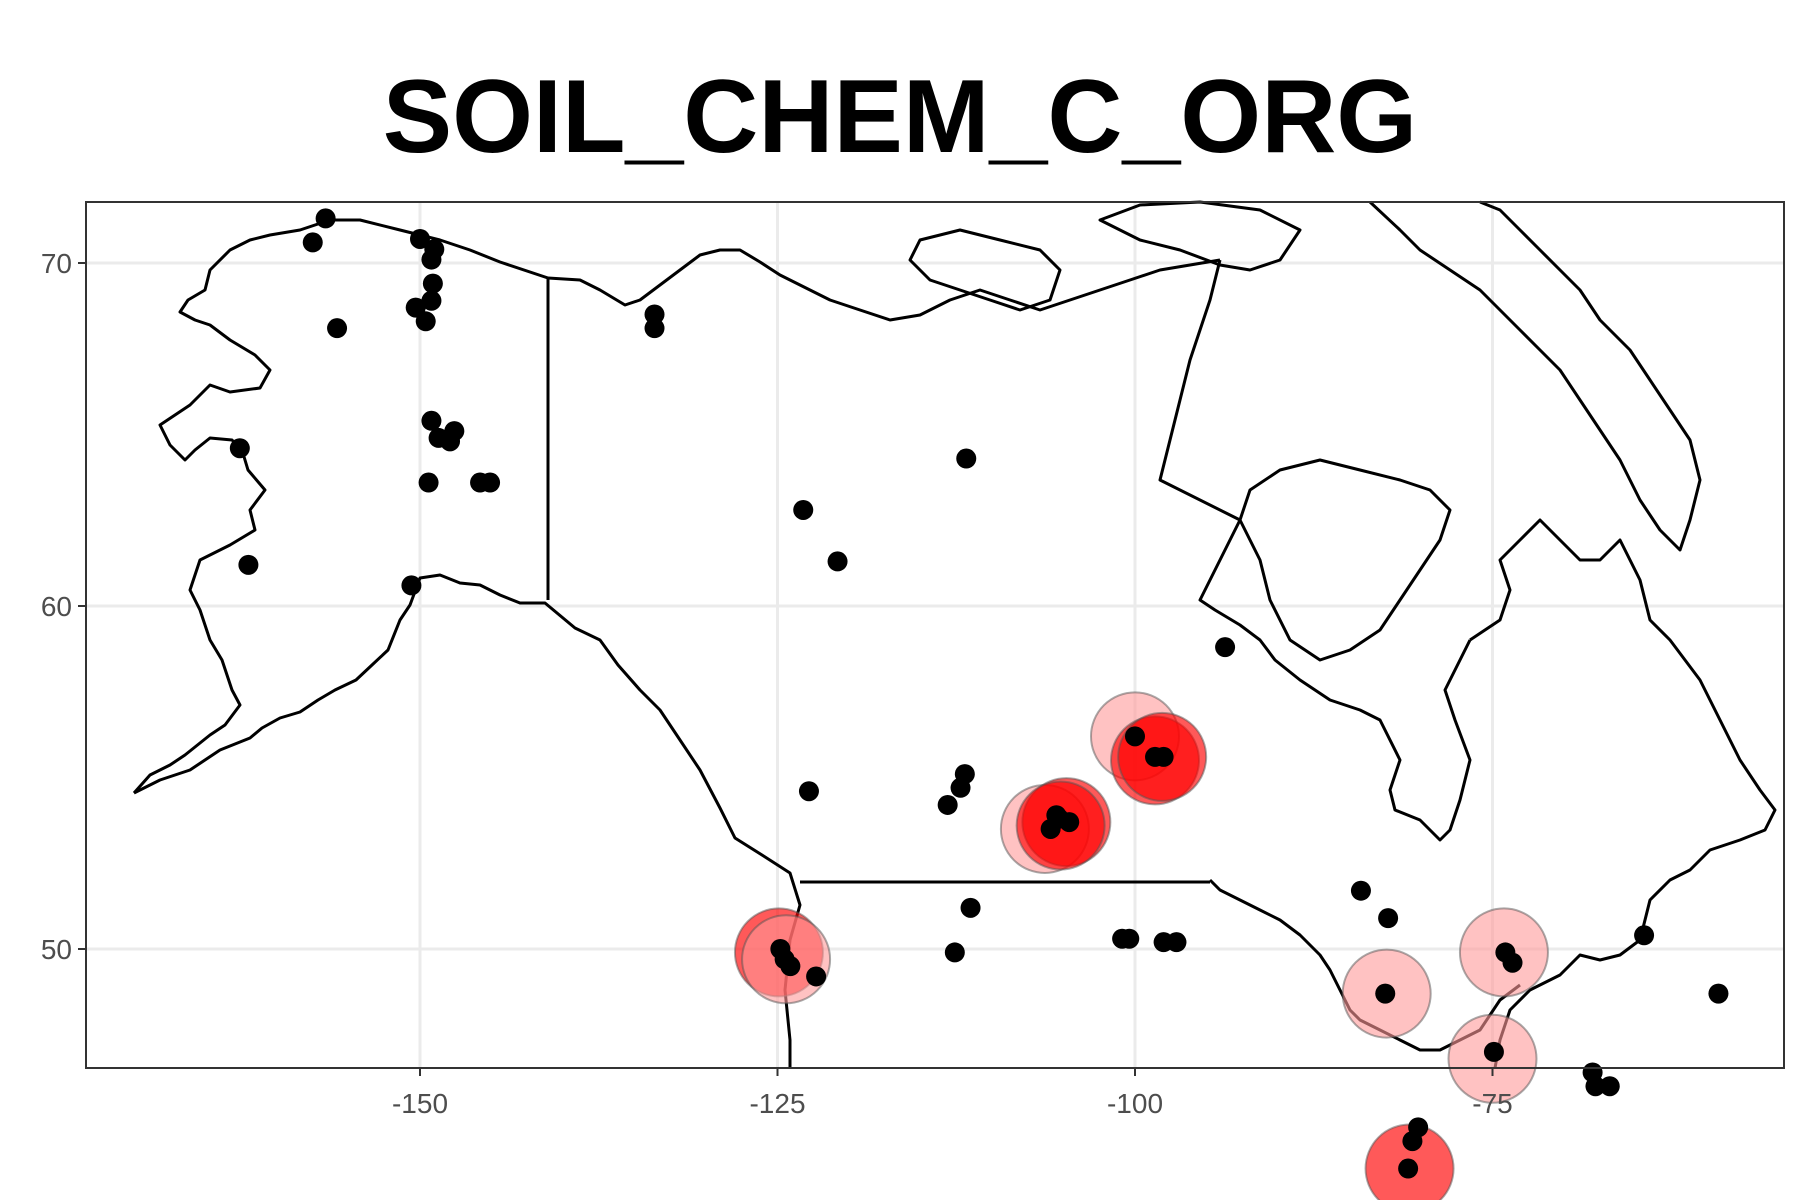  I want to click on x-tick-label: -150, so click(420, 1103).